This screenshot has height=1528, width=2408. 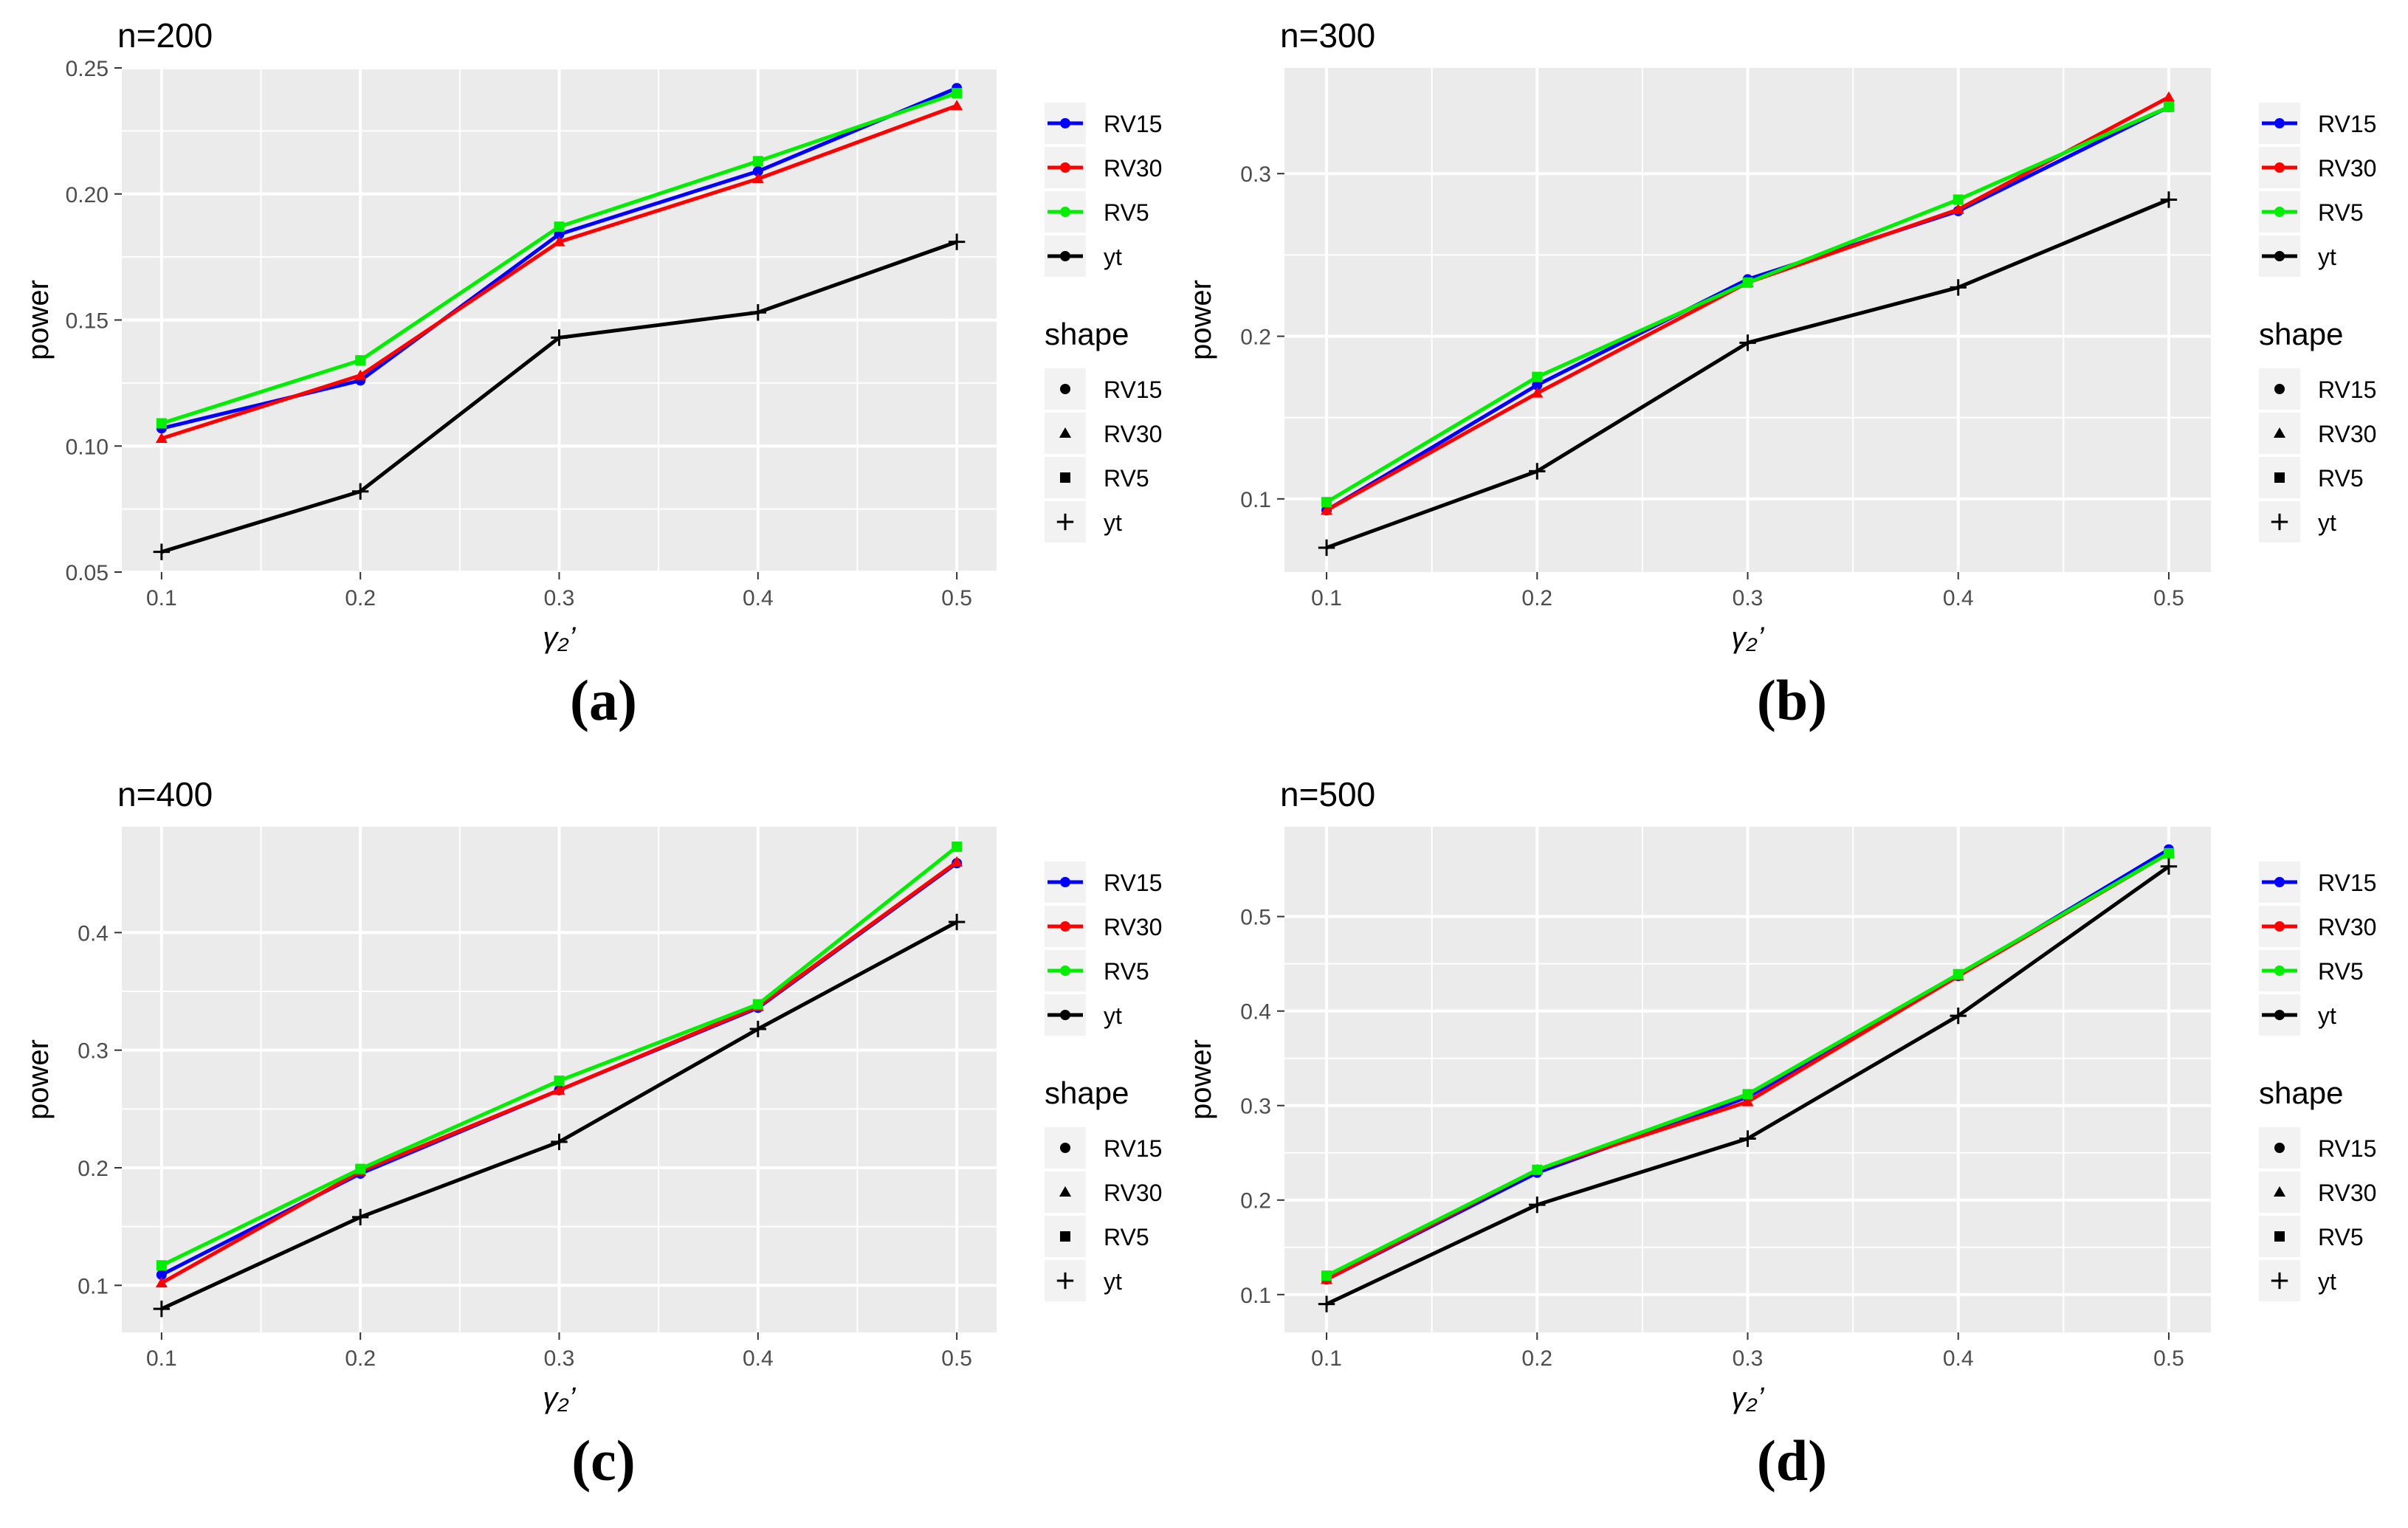 I want to click on y-tick-label: 0.3, so click(x=93, y=1051).